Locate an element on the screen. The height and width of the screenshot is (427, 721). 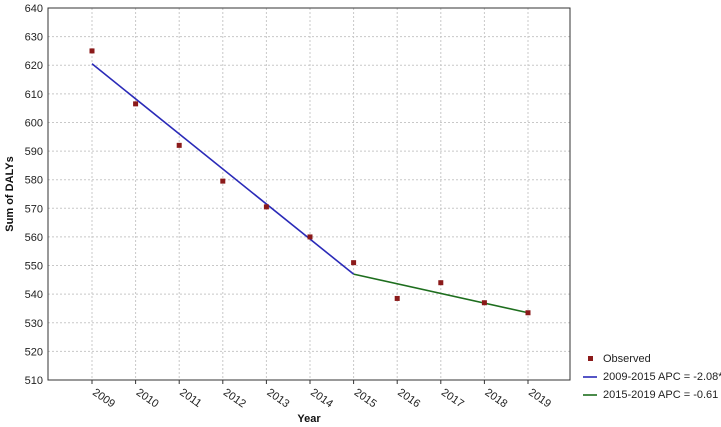
x-tick-label: 2016 is located at coordinates (408, 399).